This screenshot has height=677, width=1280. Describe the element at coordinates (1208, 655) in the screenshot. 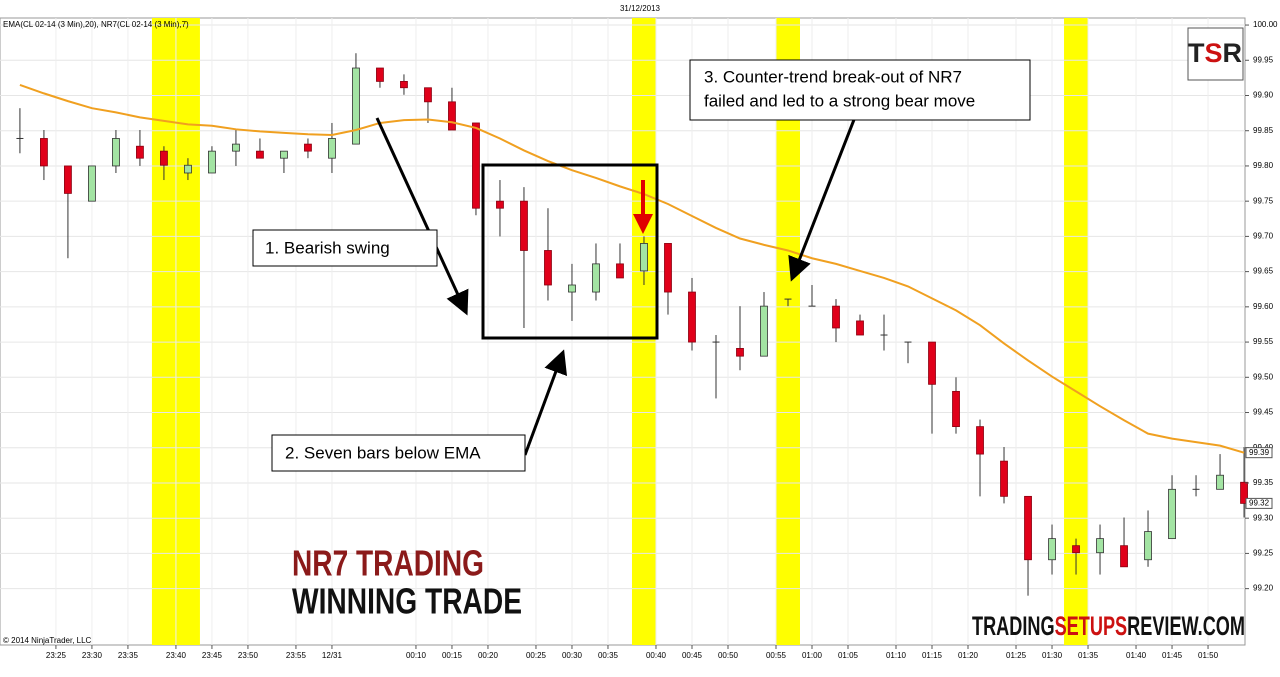

I see `x-tick-label: 01:50` at that location.